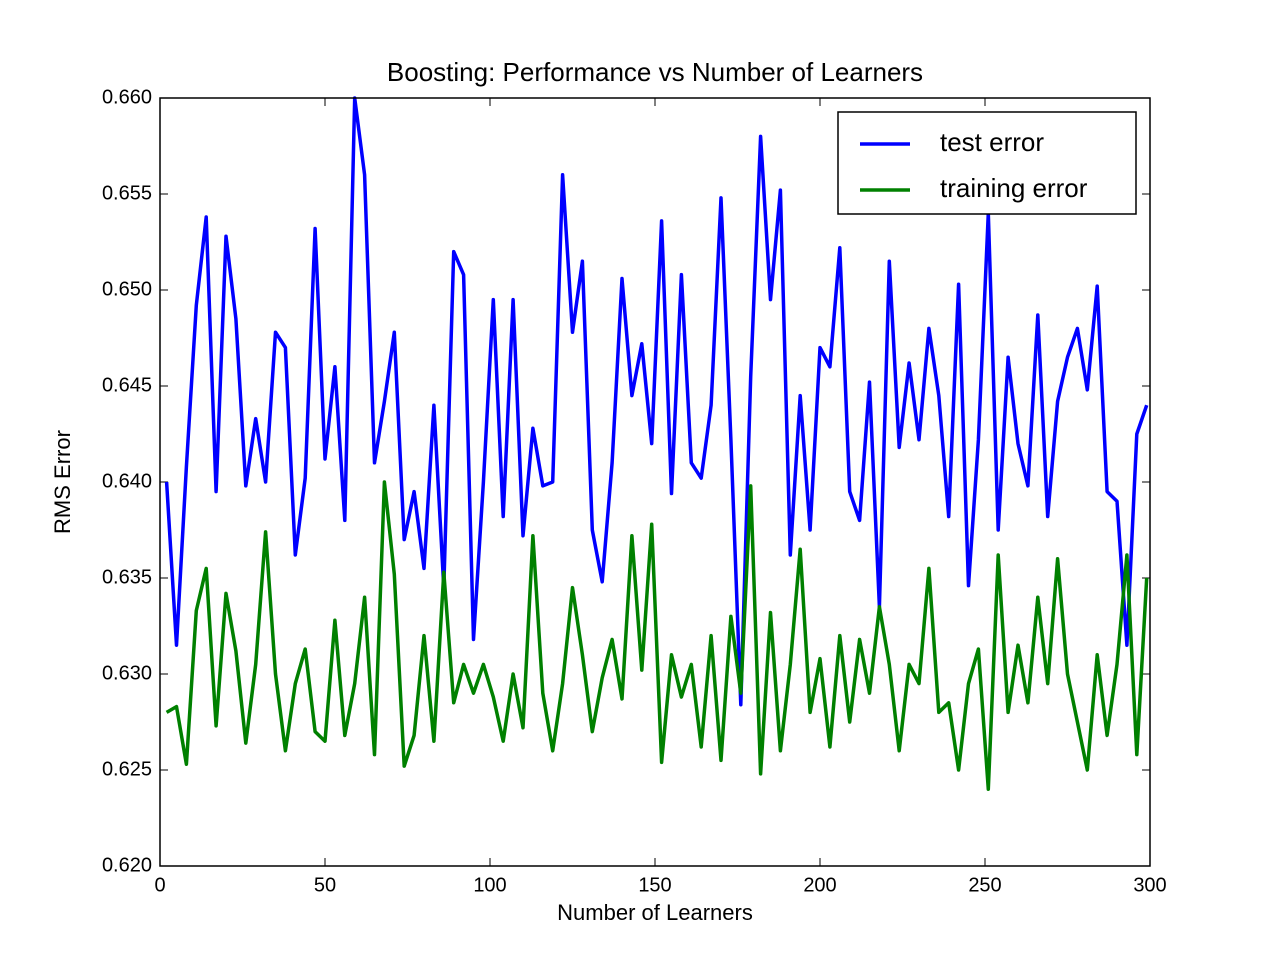  Describe the element at coordinates (1014, 188) in the screenshot. I see `legend-label: training error` at that location.